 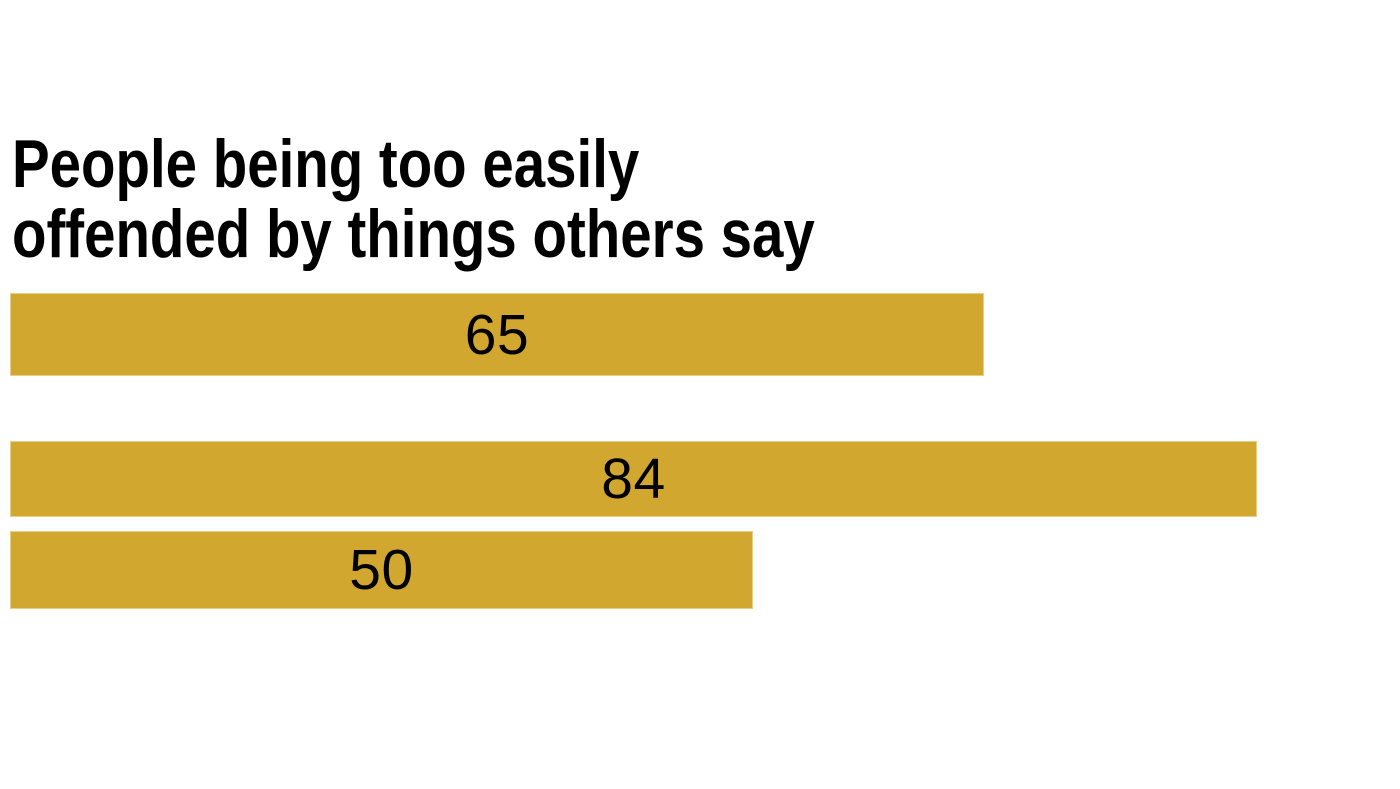 I want to click on bar-row-2: 84, so click(x=633, y=479).